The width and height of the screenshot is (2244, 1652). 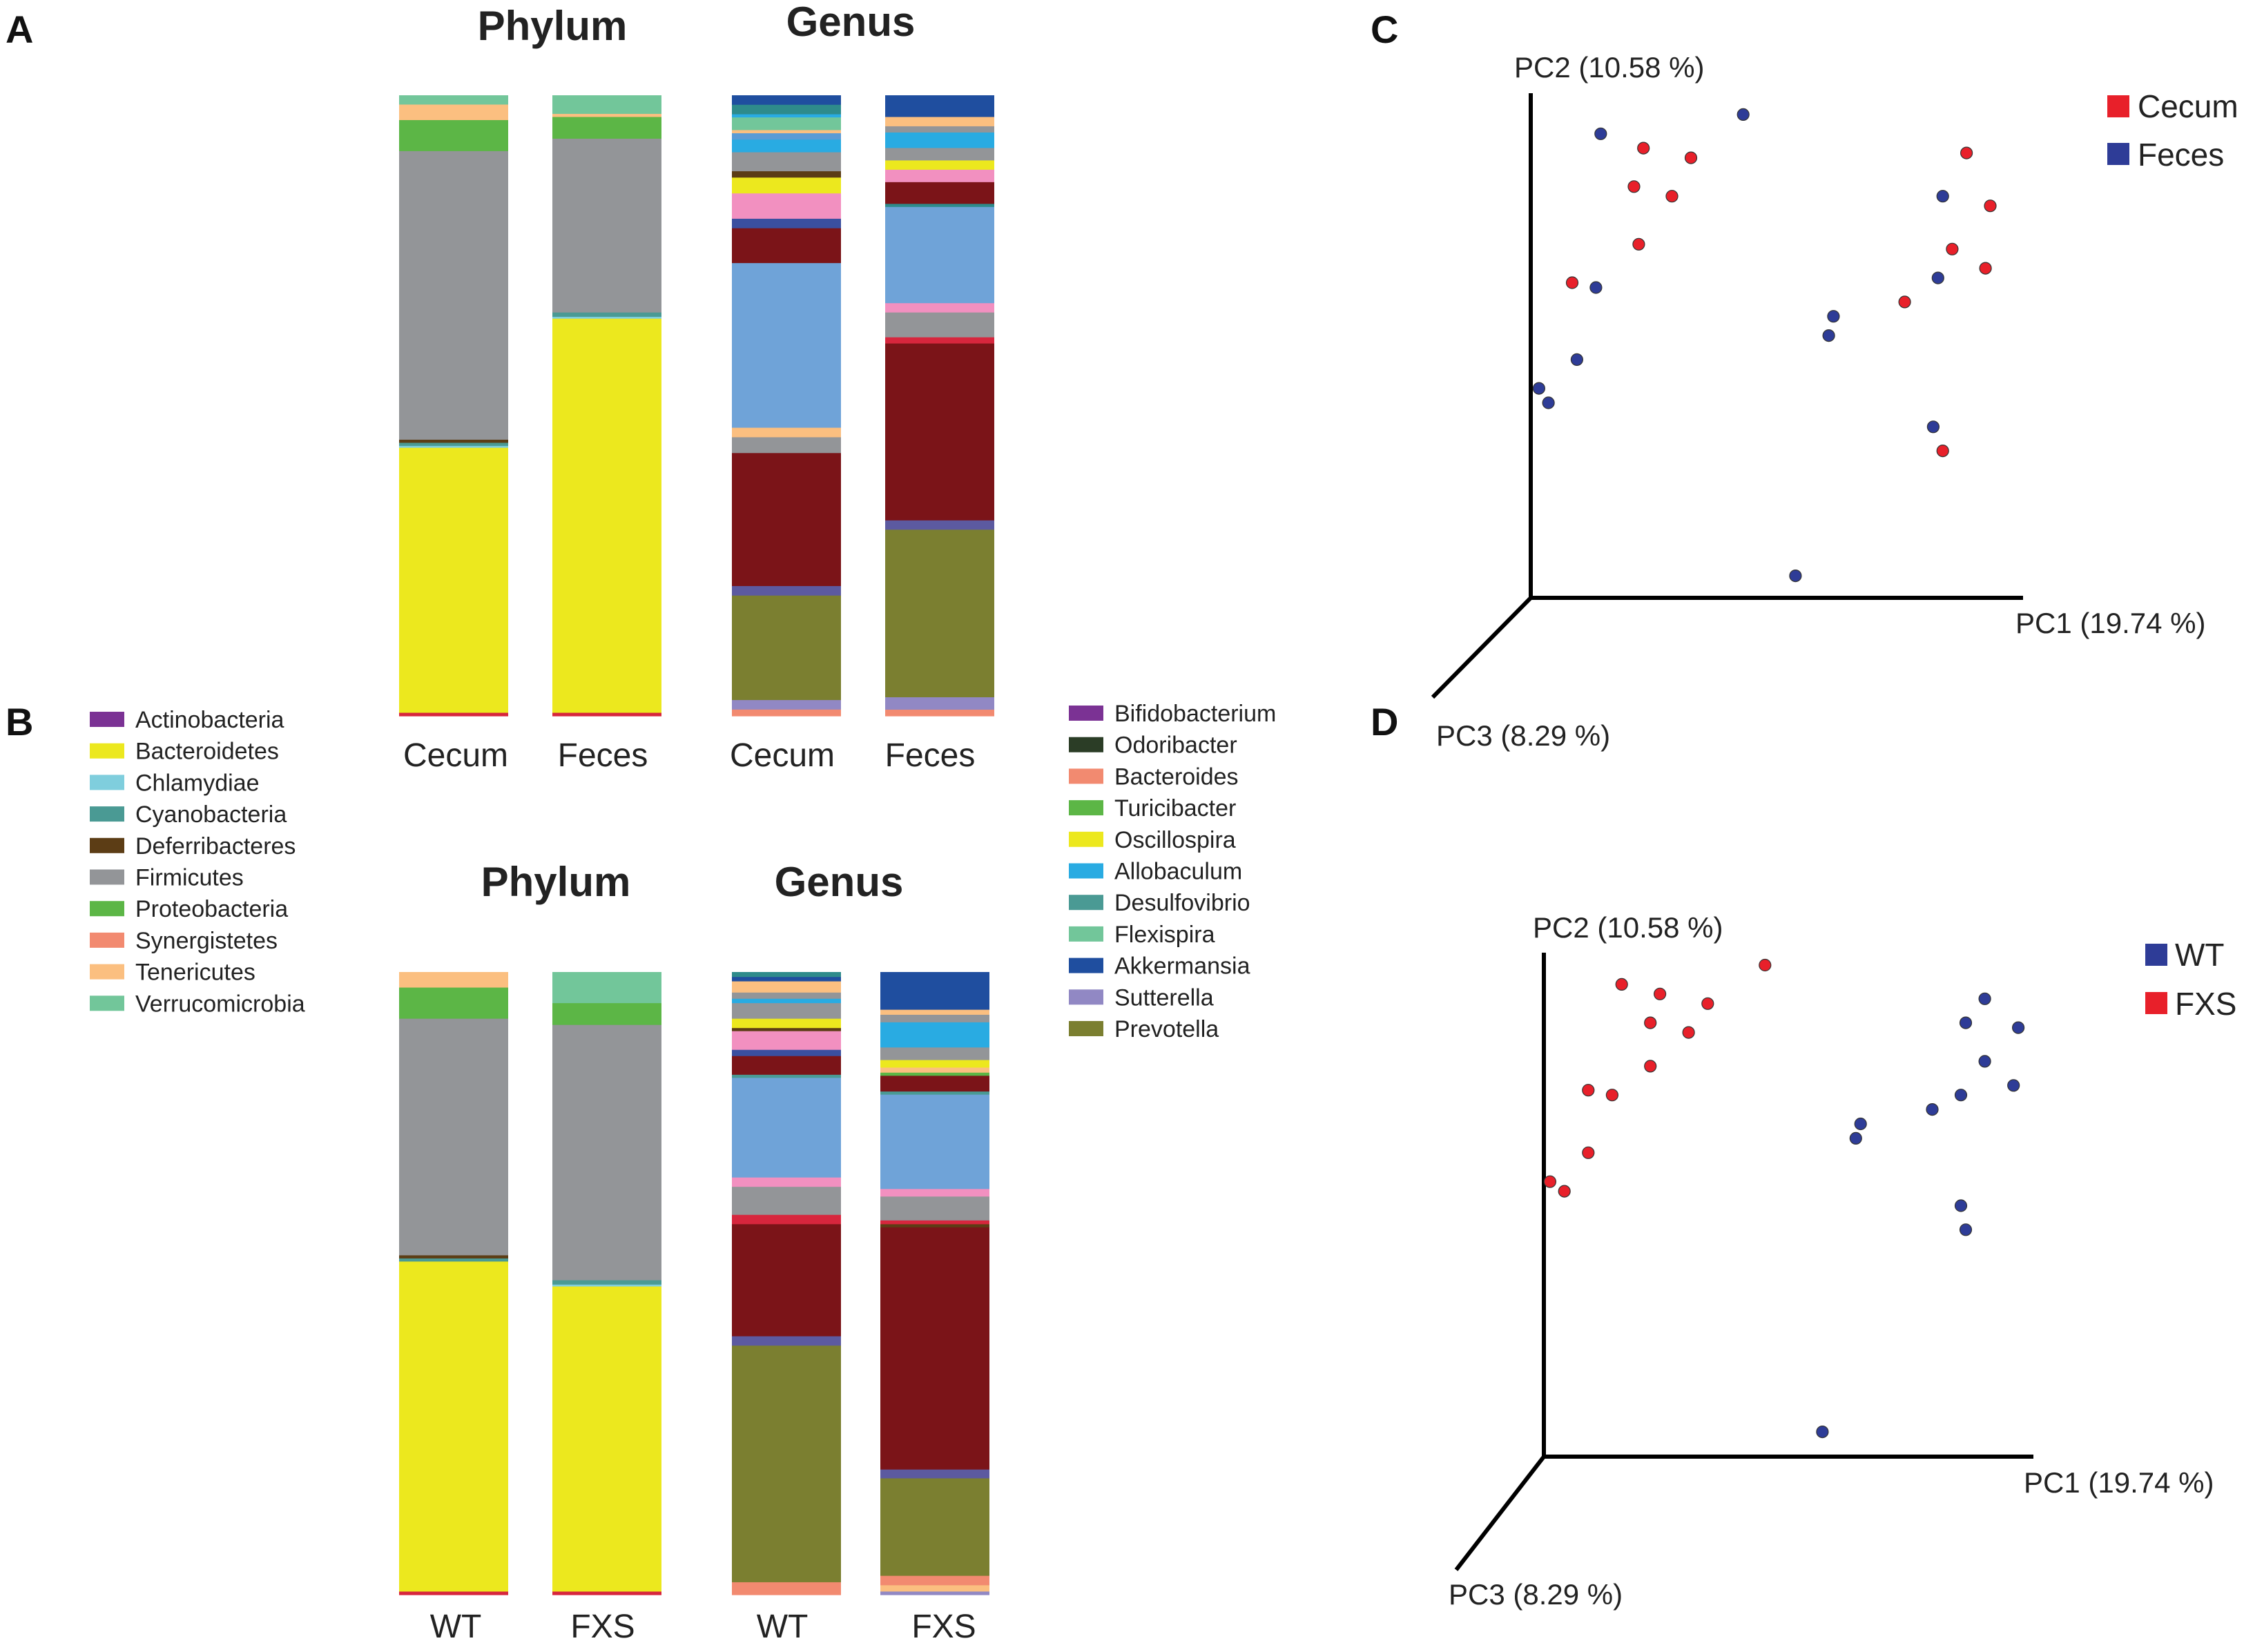 What do you see at coordinates (1086, 839) in the screenshot?
I see `legend-swatch-oscillospira` at bounding box center [1086, 839].